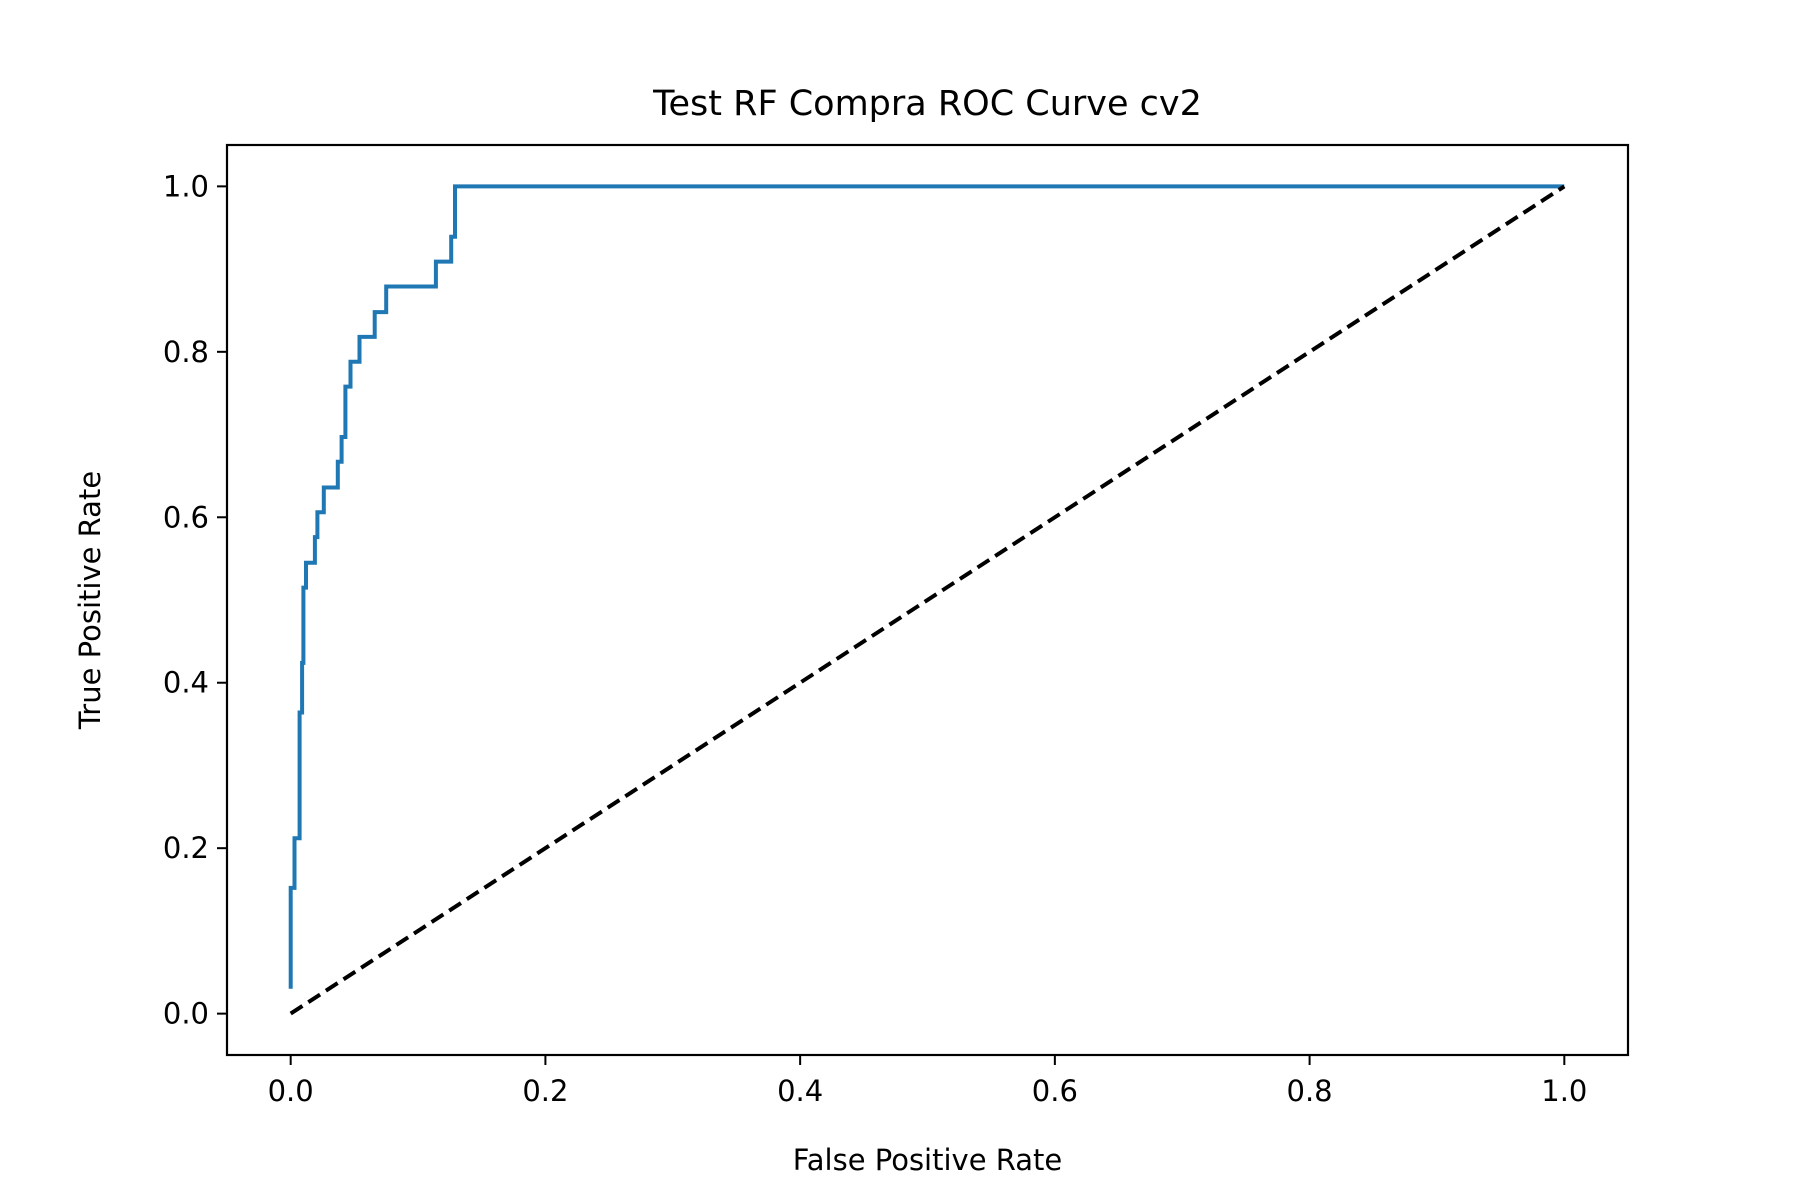 This screenshot has width=1800, height=1200. Describe the element at coordinates (186, 352) in the screenshot. I see `y-tick-label: 0.8` at that location.